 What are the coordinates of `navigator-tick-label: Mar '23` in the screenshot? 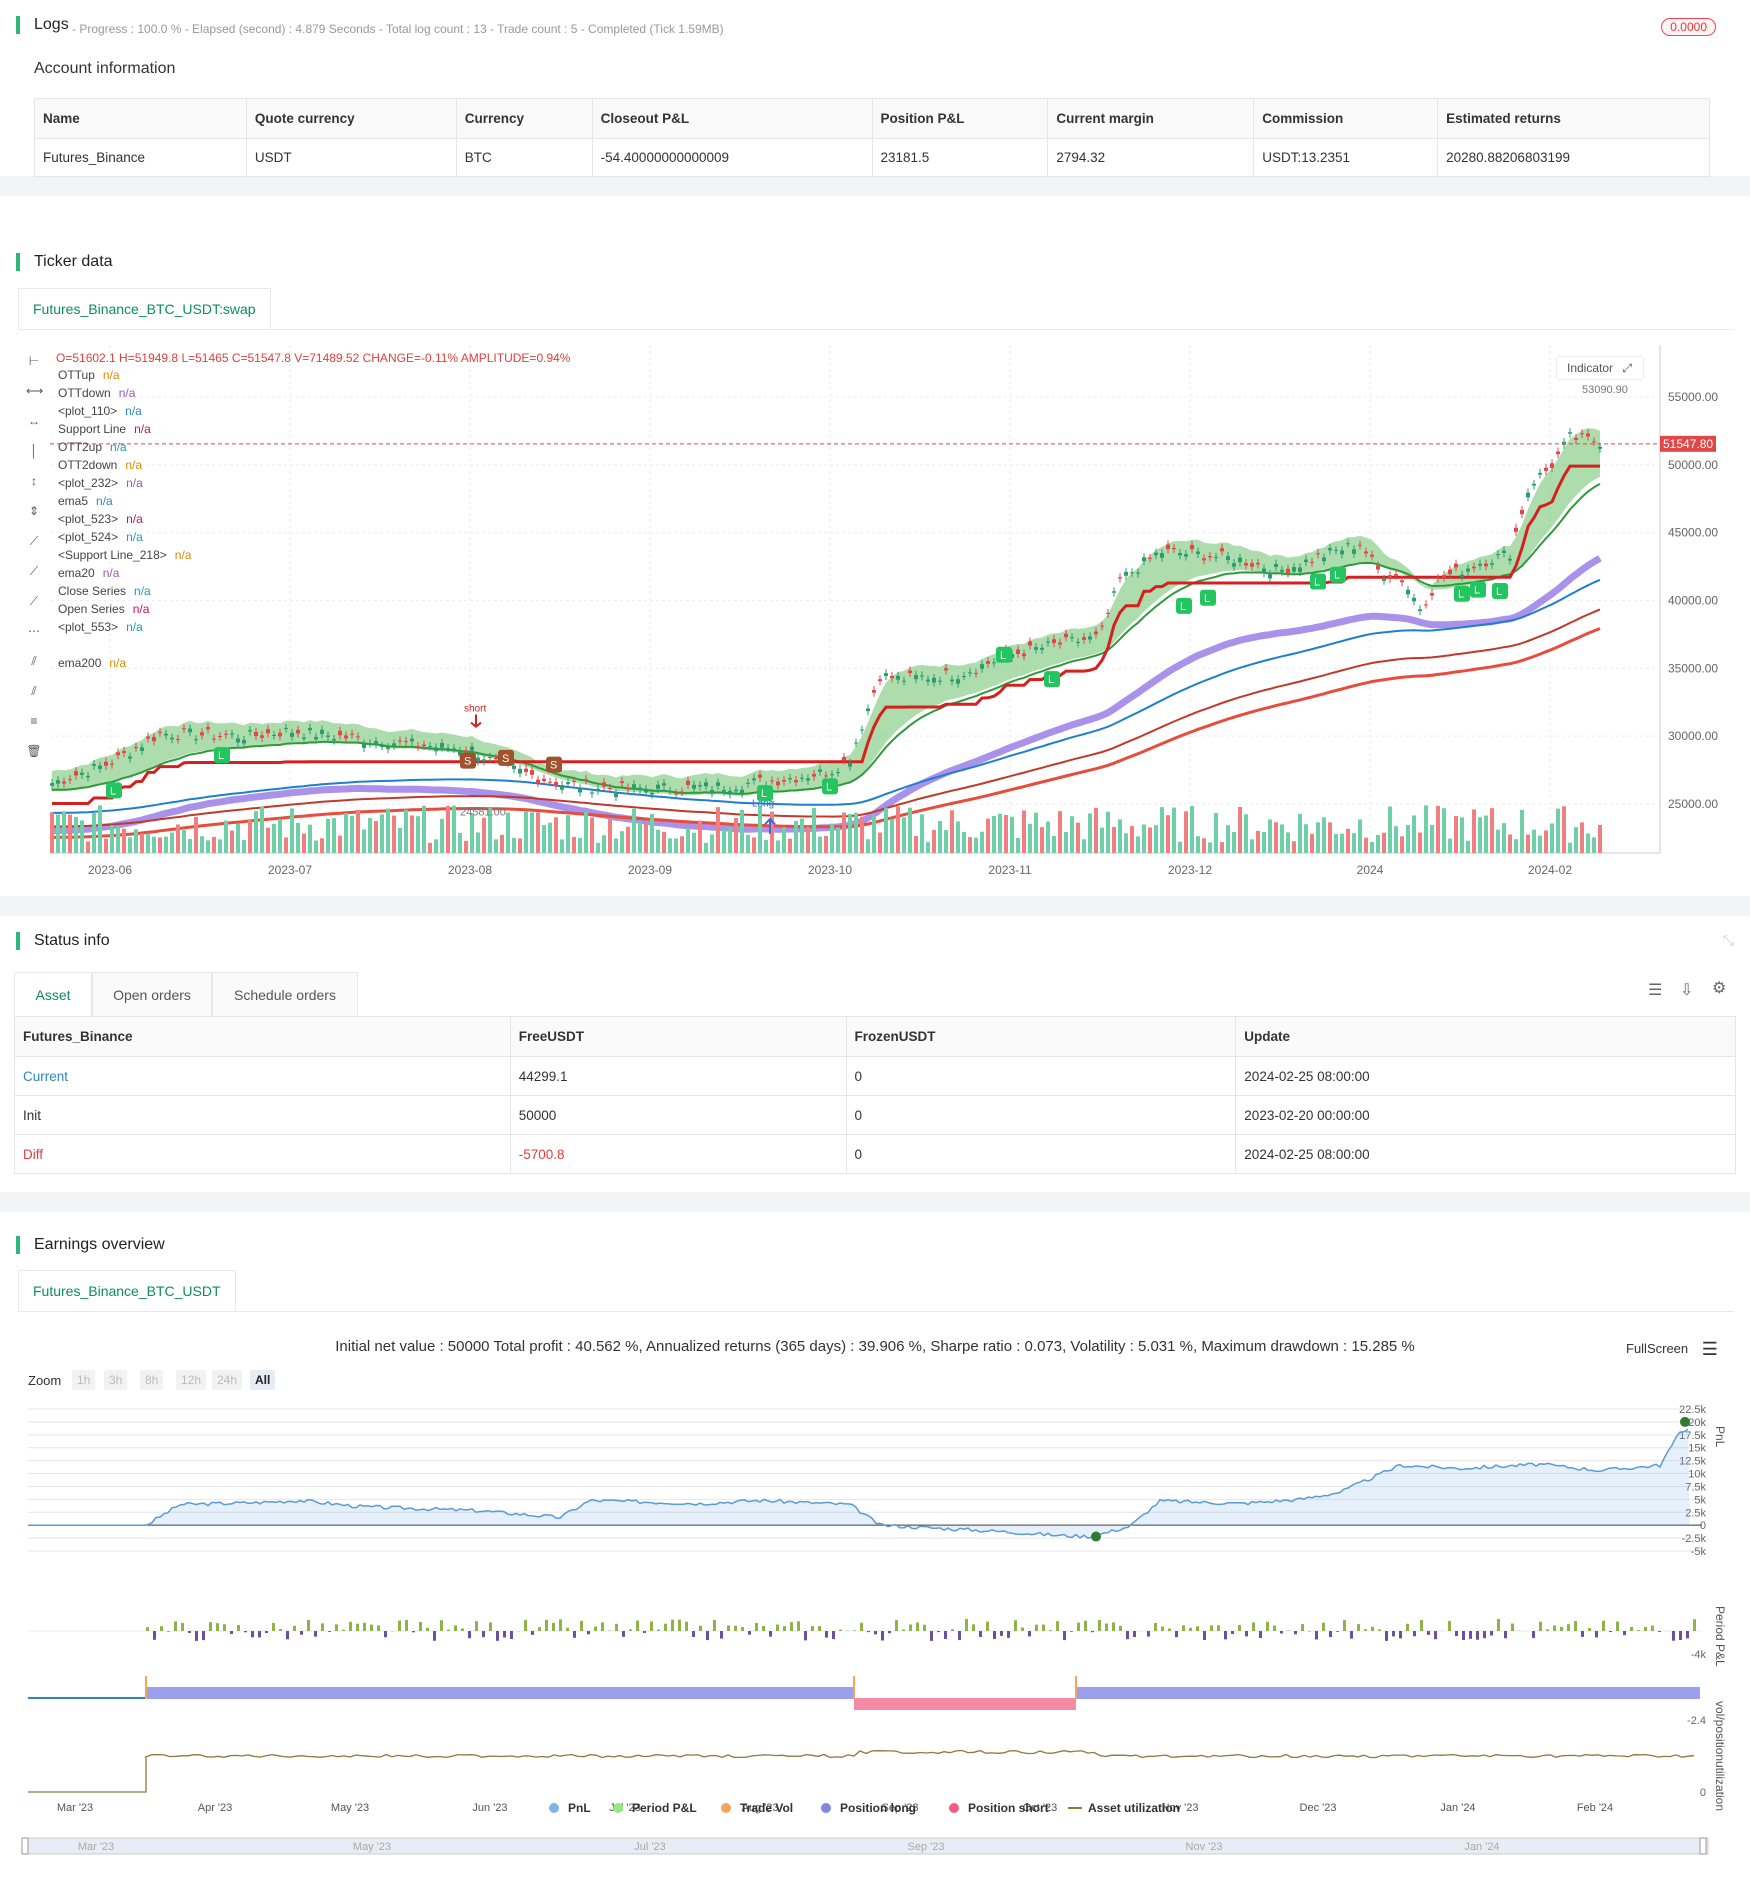 It's located at (96, 1847).